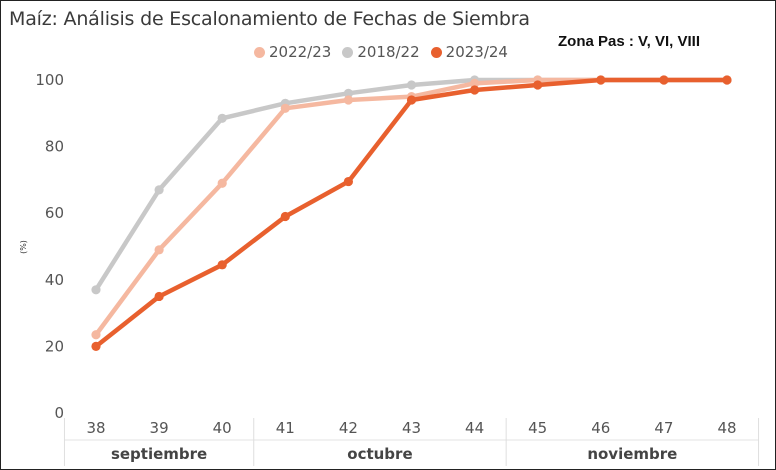 The image size is (776, 470). What do you see at coordinates (600, 428) in the screenshot?
I see `x-tick-label: 46` at bounding box center [600, 428].